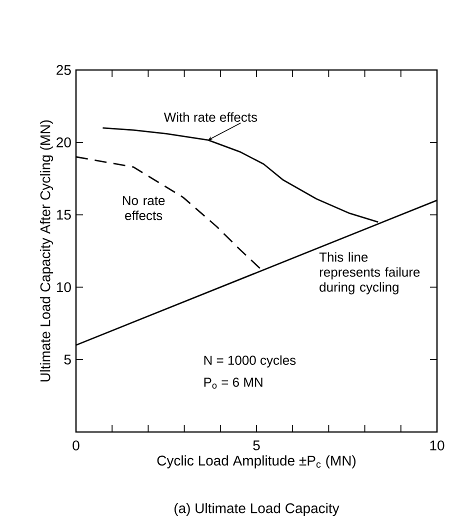  I want to click on series-label: No rate effects, so click(143, 208).